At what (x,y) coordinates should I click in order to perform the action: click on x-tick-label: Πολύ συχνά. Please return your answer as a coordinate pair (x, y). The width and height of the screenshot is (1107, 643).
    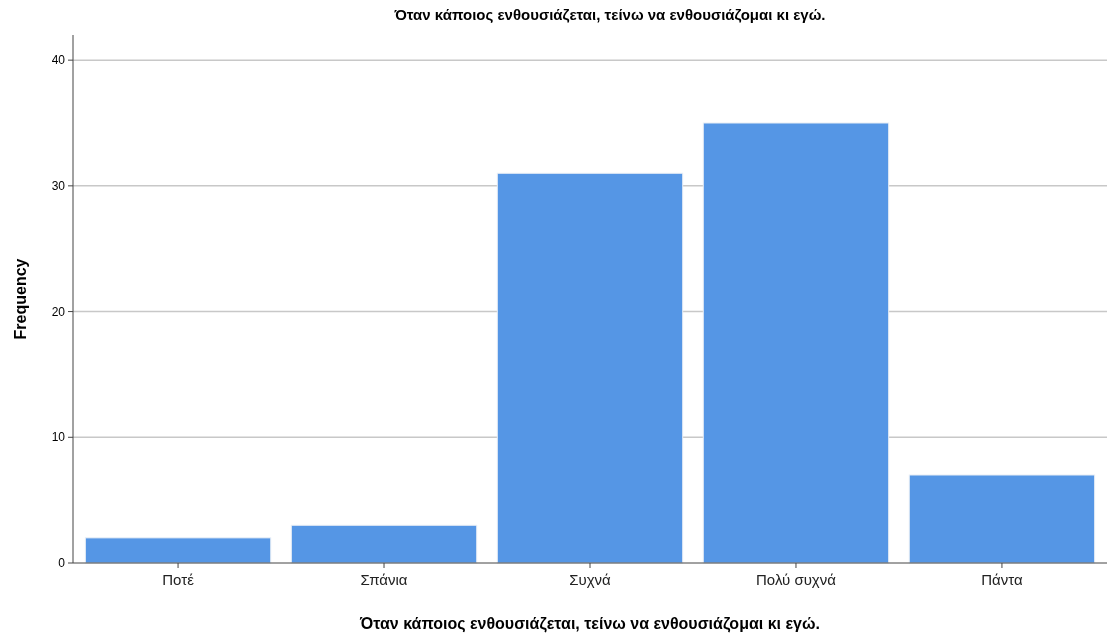
    Looking at the image, I should click on (796, 579).